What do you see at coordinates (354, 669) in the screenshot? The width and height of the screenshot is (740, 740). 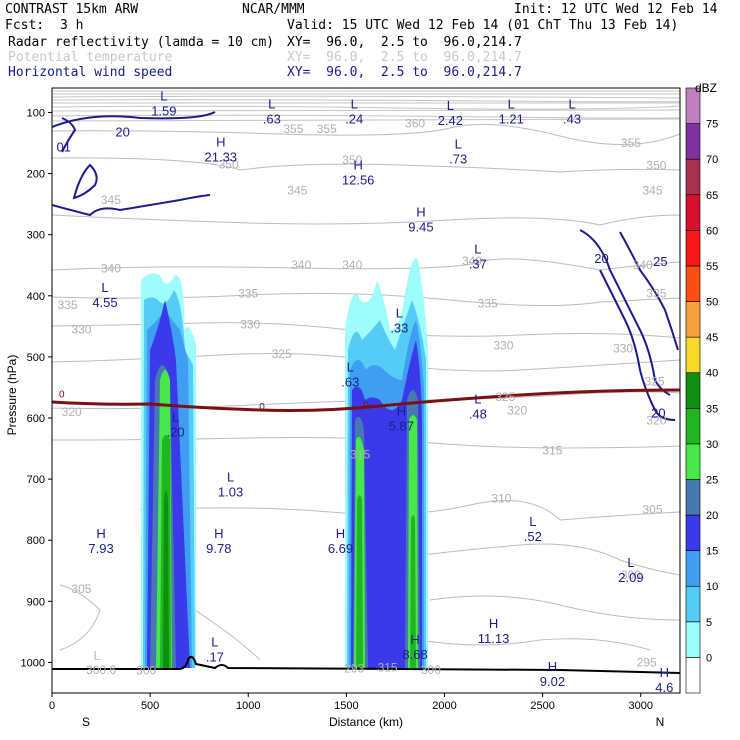 I see `theta-label: 293` at bounding box center [354, 669].